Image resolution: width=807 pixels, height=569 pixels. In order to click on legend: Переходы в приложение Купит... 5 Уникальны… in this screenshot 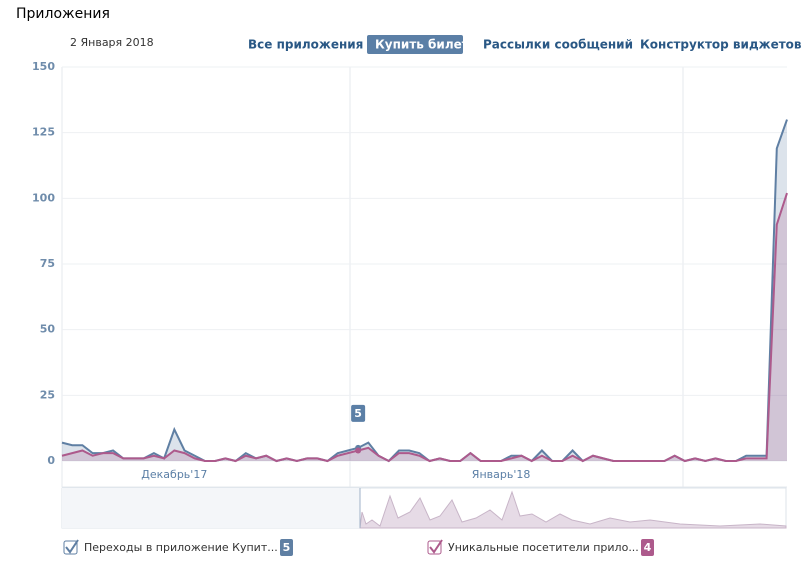, I will do `click(358, 547)`.